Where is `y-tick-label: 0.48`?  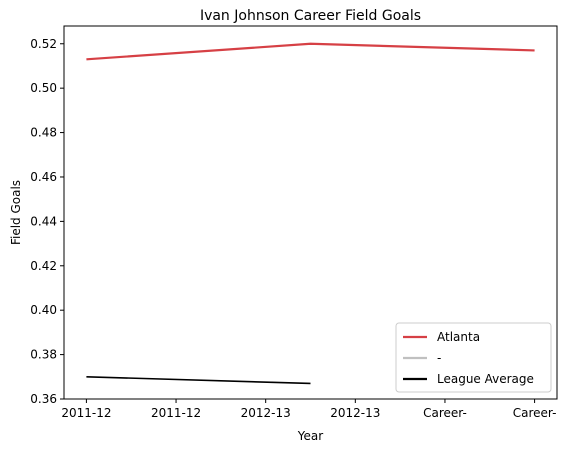 y-tick-label: 0.48 is located at coordinates (43, 133).